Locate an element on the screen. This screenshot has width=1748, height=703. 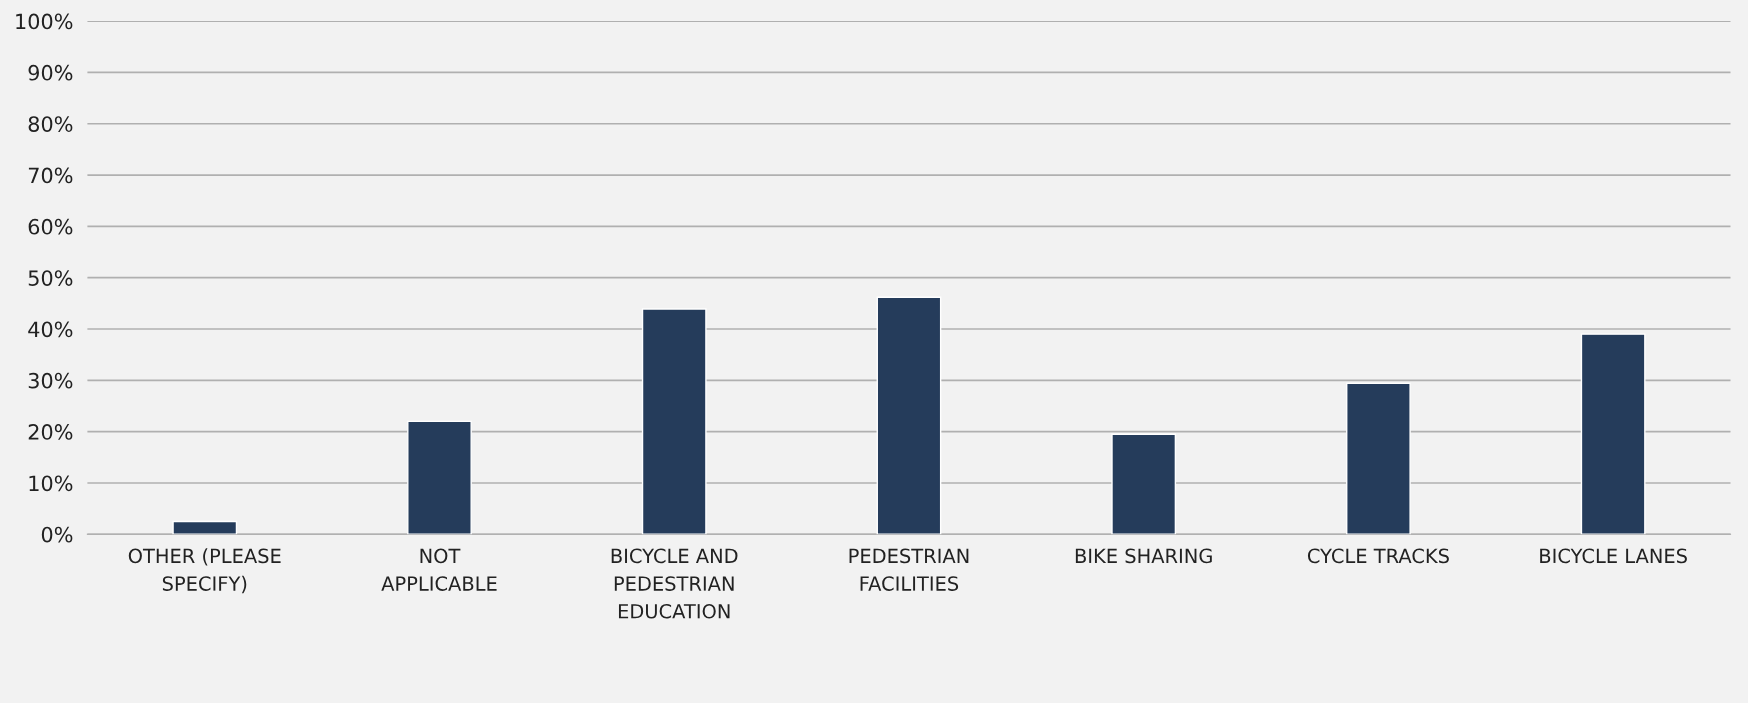
y-tick-label: 90% is located at coordinates (50, 72).